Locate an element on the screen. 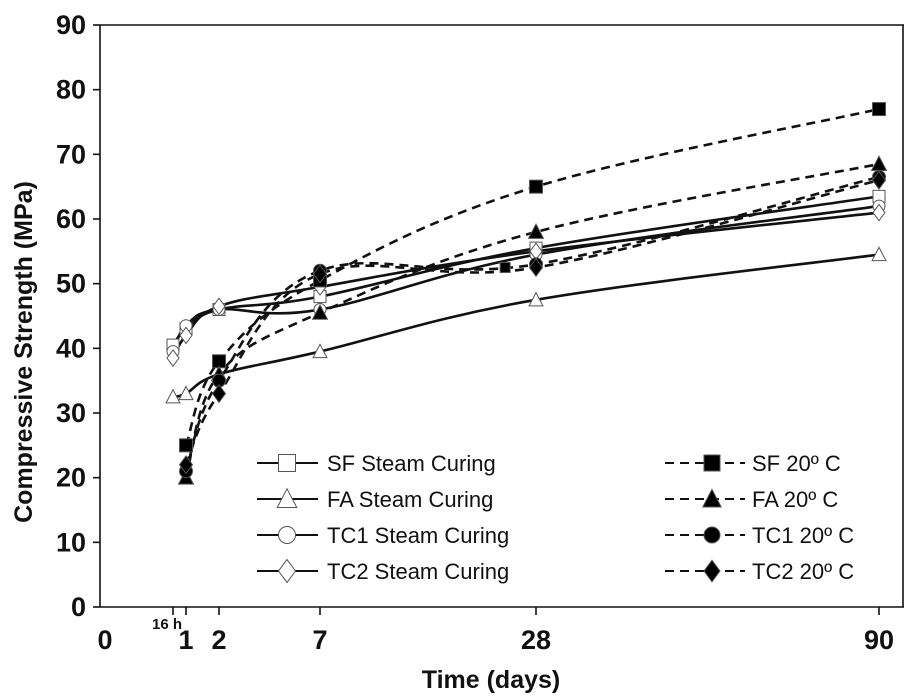  y-axis-title: Compressive Strength (MPa) is located at coordinates (24, 352).